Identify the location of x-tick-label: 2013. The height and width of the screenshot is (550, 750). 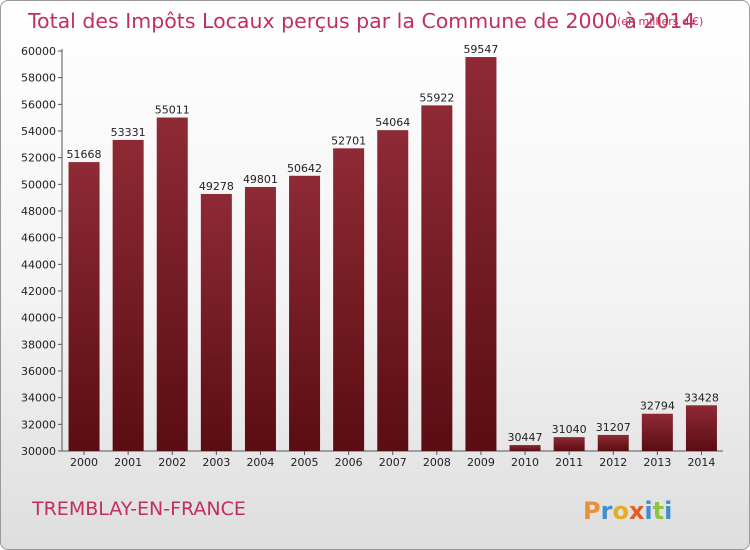
(657, 462).